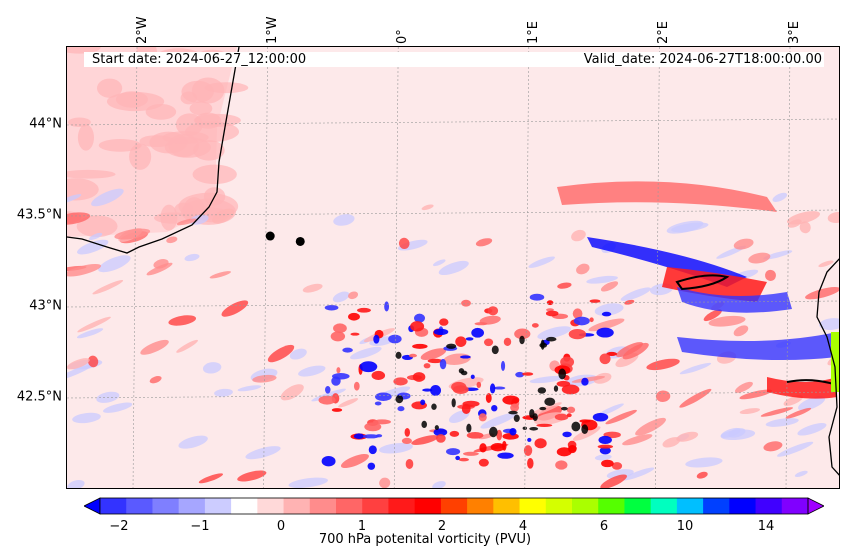 This screenshot has width=850, height=558. What do you see at coordinates (45, 124) in the screenshot?
I see `lat-label-44n: 44°N` at bounding box center [45, 124].